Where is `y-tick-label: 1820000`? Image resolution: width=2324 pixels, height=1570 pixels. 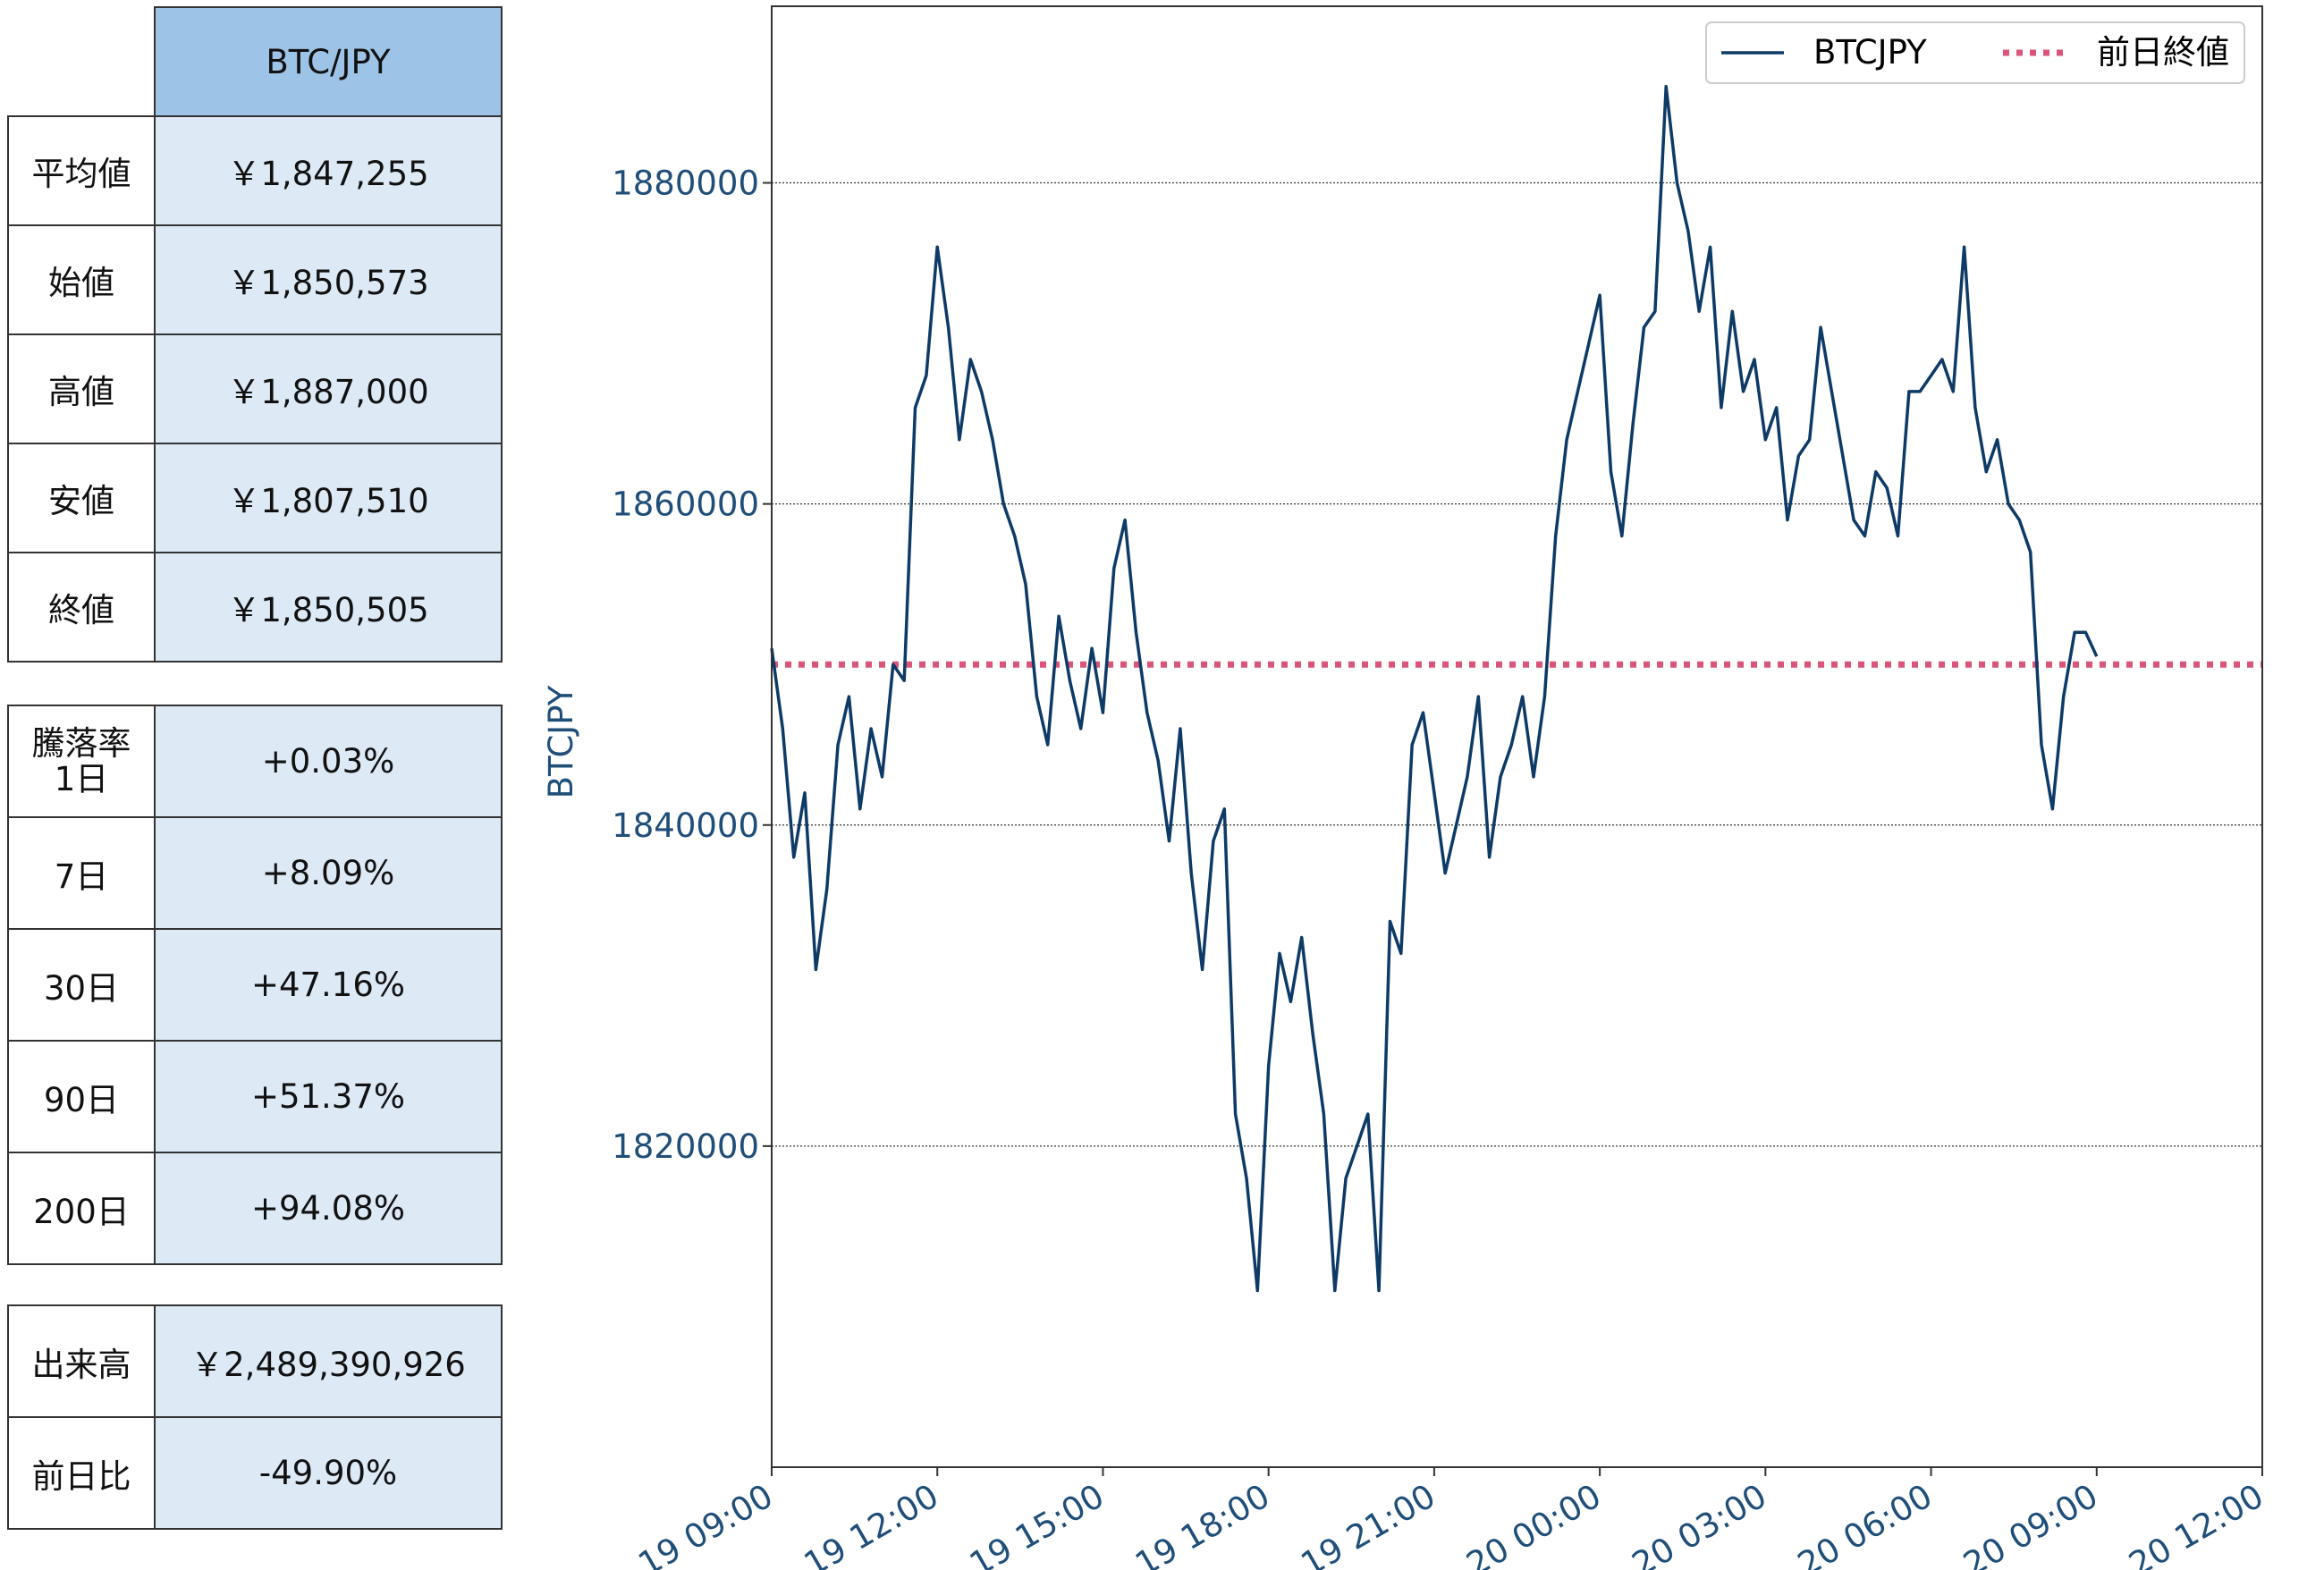 y-tick-label: 1820000 is located at coordinates (685, 1146).